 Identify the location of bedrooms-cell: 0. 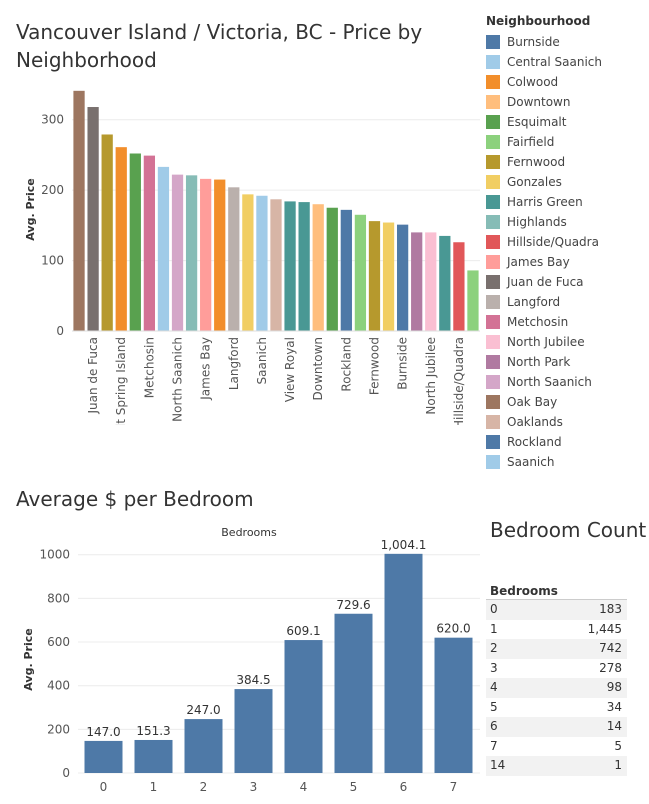
(494, 609).